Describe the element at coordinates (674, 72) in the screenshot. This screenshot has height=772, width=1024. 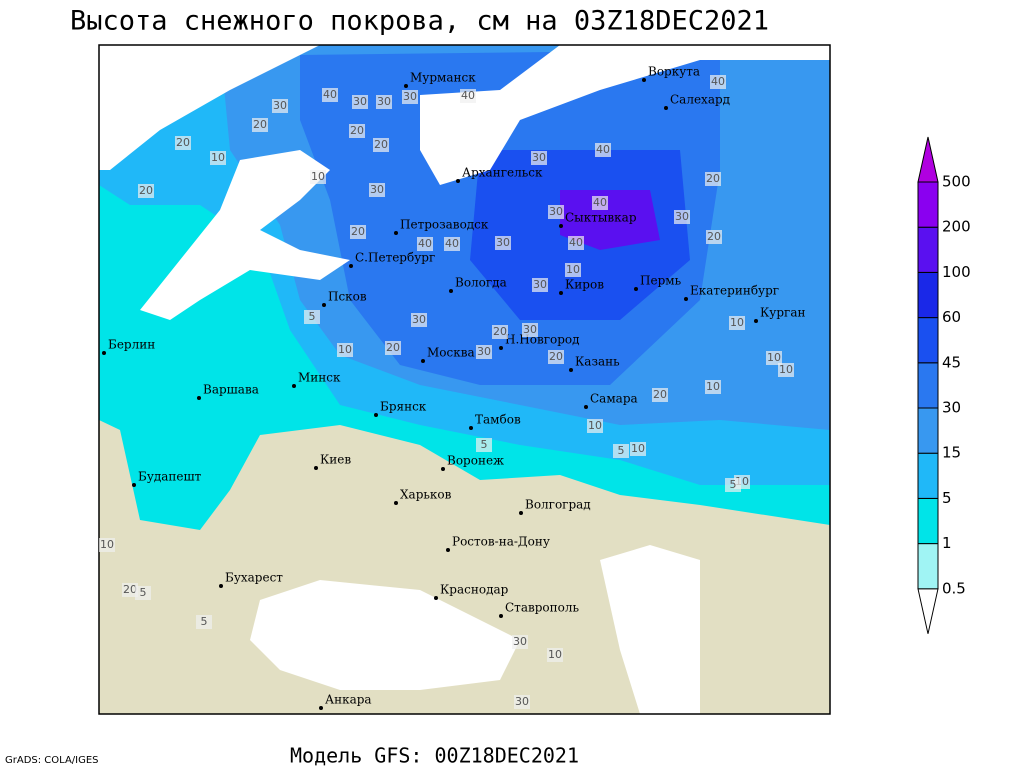
I see `city-label: Воркута` at that location.